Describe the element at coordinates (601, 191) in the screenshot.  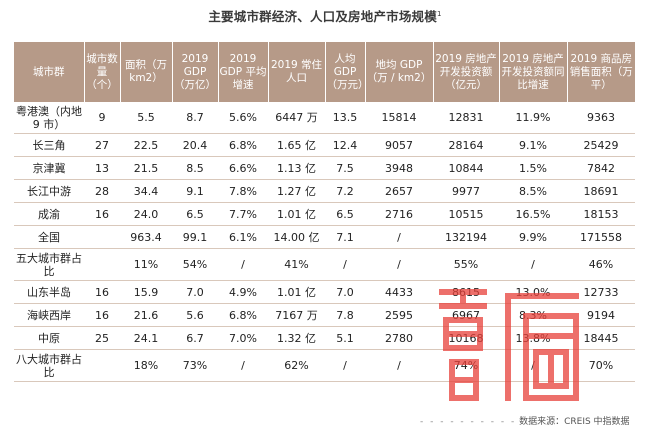
I see `table-cell: 18691` at that location.